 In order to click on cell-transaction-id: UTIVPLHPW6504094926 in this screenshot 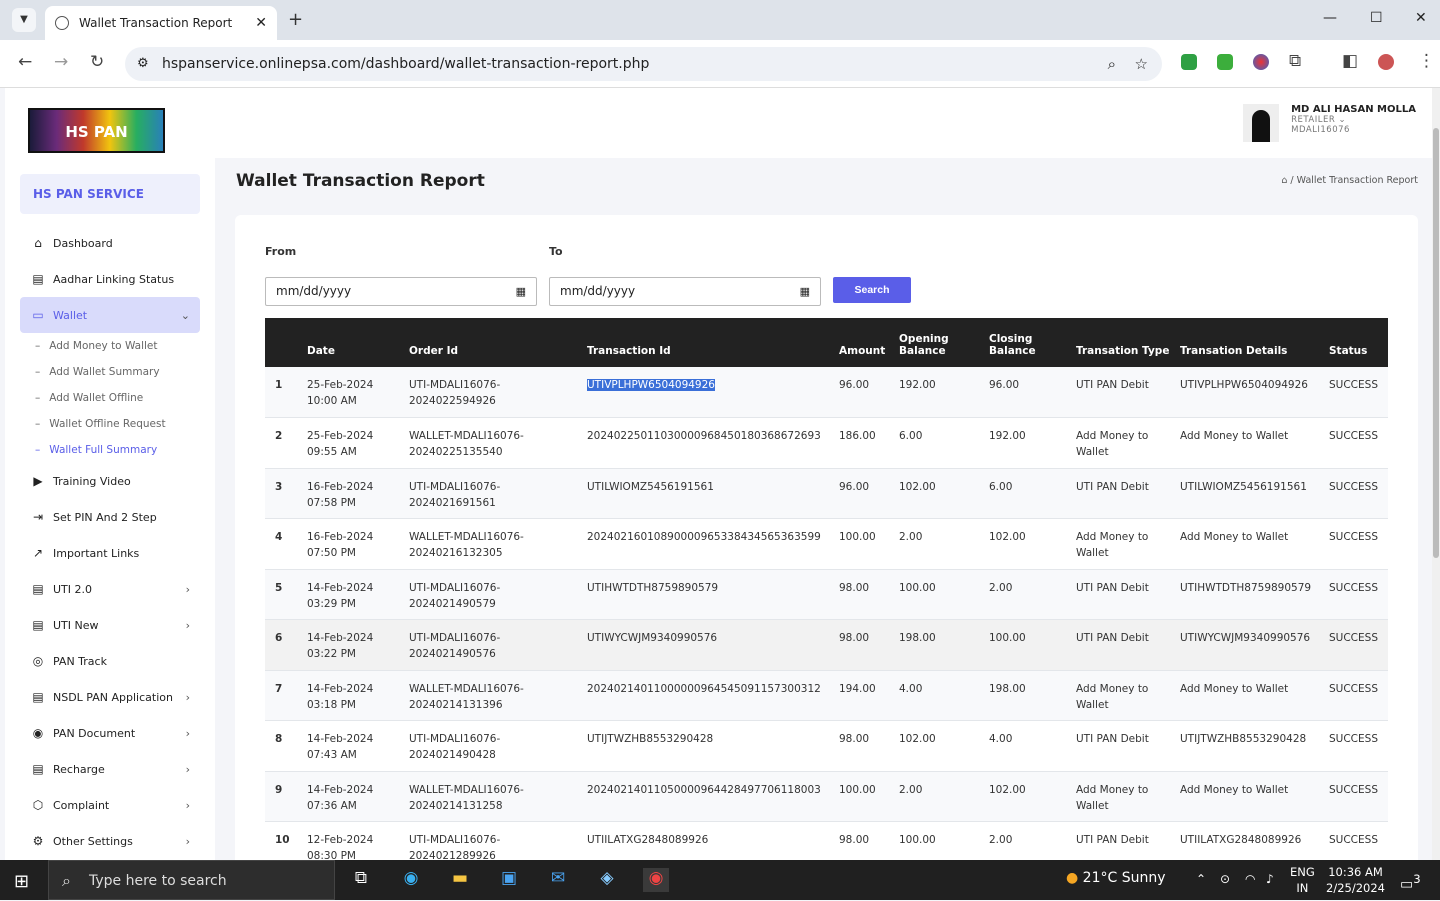, I will do `click(709, 392)`.